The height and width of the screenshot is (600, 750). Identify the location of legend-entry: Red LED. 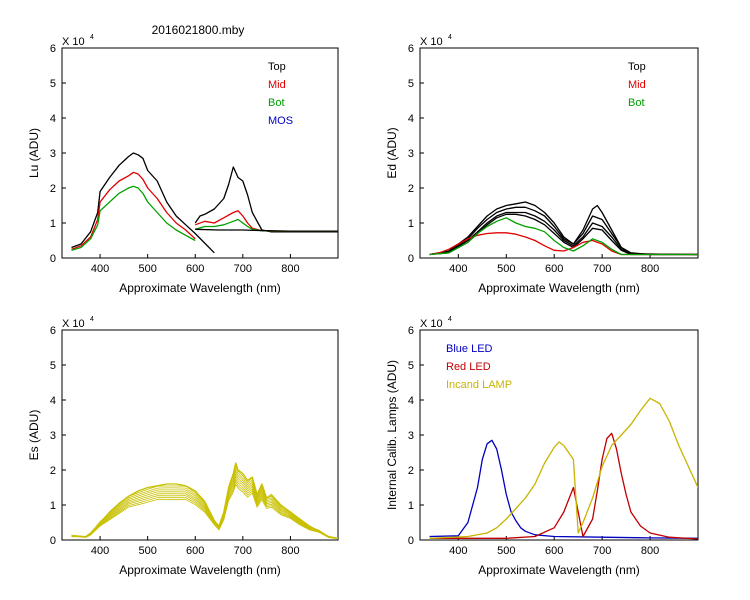
(468, 367).